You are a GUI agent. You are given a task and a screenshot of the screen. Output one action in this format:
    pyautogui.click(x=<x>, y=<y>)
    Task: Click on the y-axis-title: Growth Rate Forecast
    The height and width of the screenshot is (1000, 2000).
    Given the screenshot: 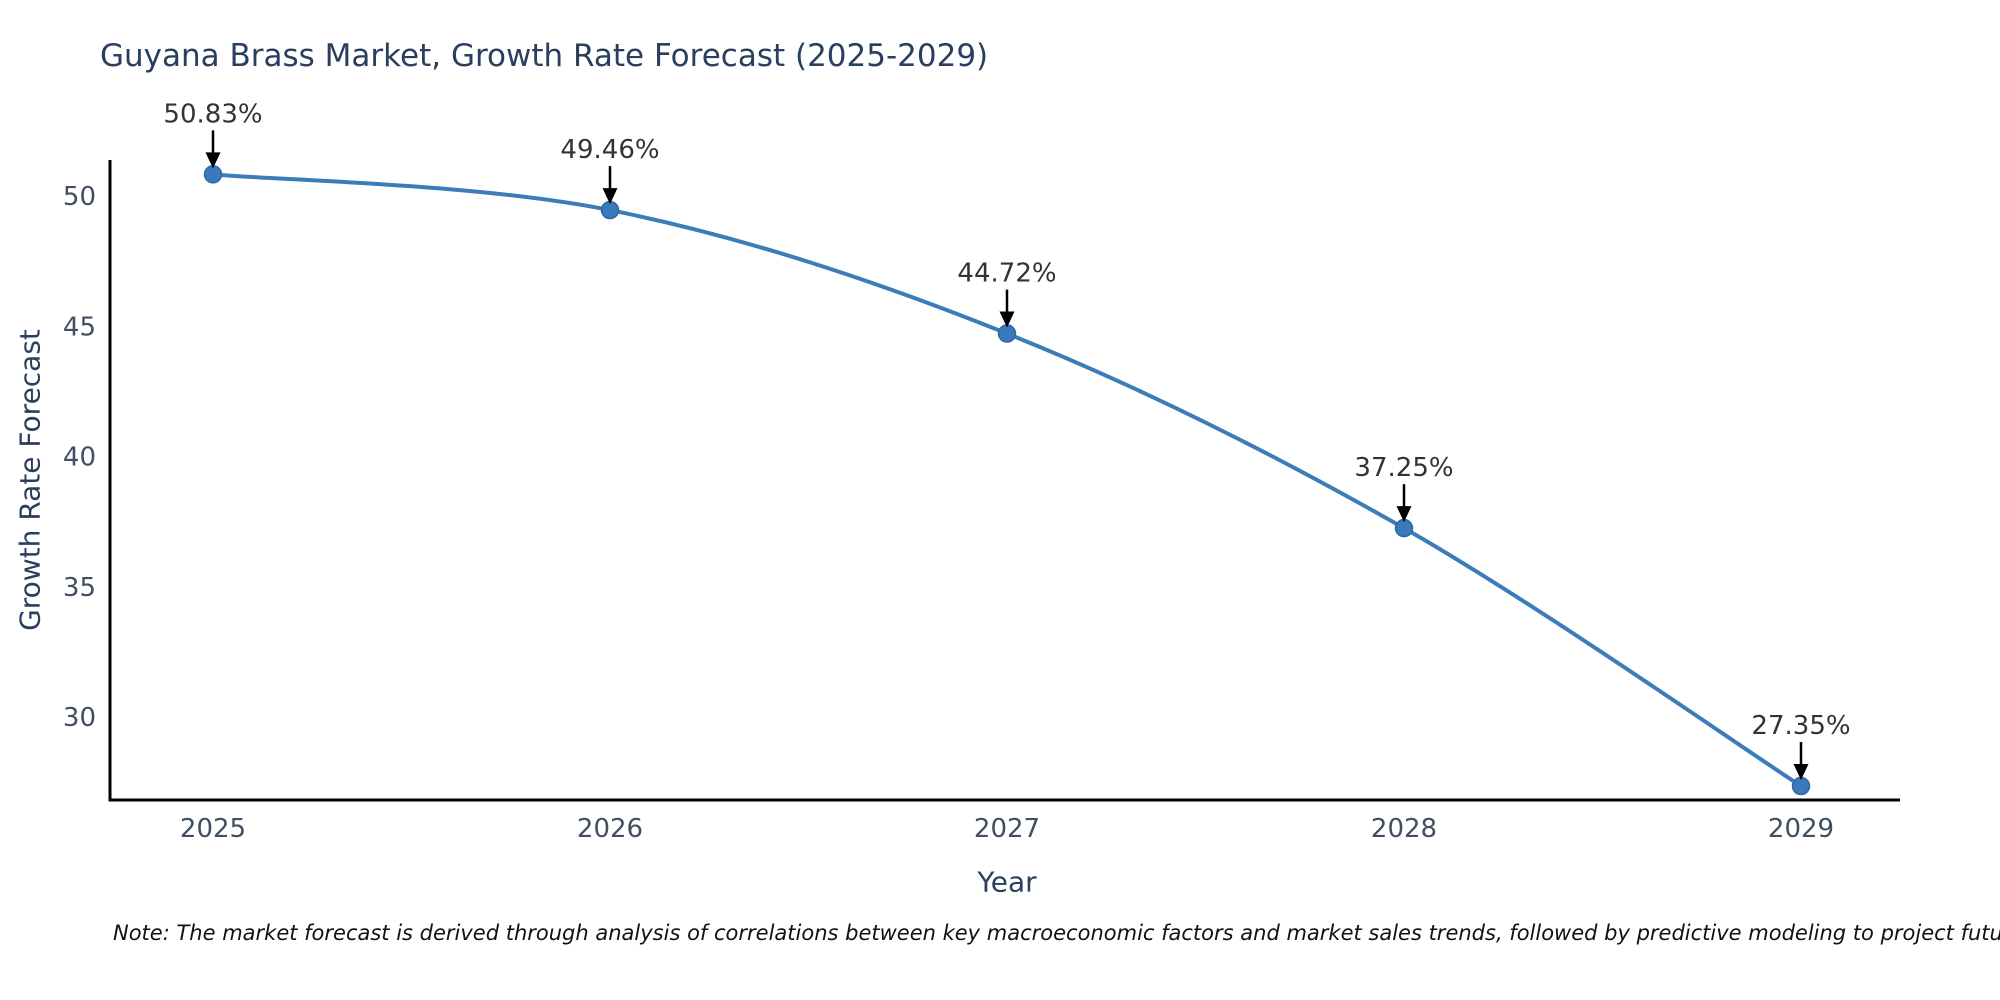 What is the action you would take?
    pyautogui.click(x=30, y=480)
    